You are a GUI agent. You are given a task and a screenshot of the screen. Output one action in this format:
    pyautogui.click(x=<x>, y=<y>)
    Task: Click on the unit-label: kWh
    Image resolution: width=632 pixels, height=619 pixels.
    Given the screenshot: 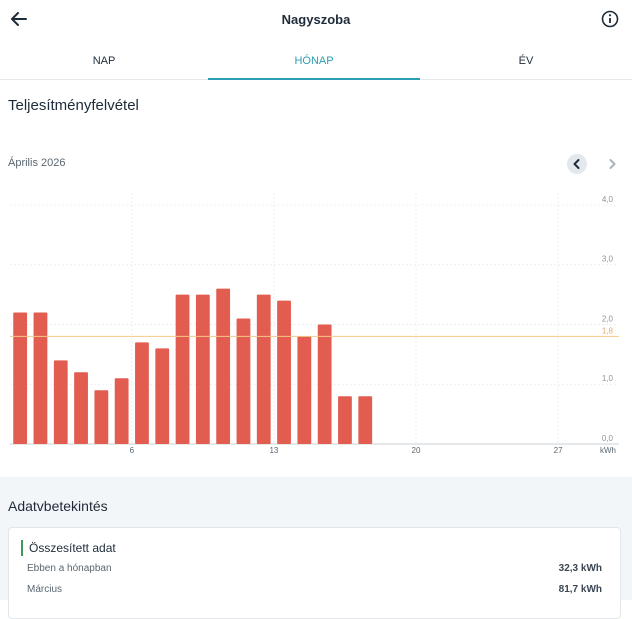 What is the action you would take?
    pyautogui.click(x=608, y=450)
    